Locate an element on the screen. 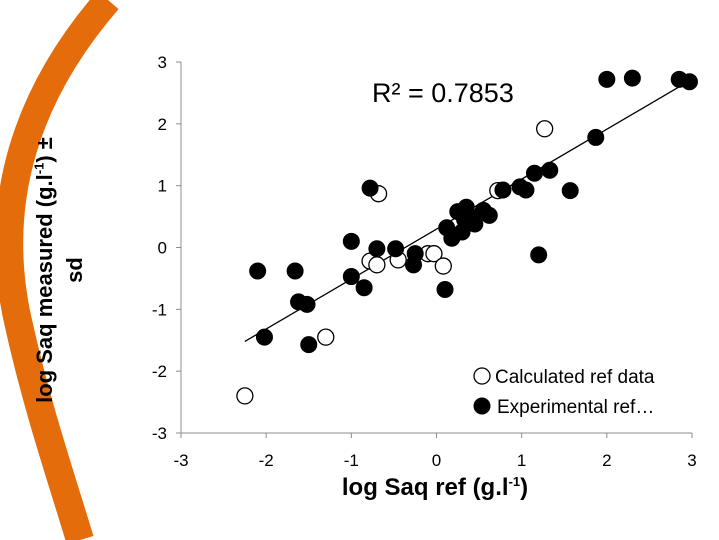  x-axis-title-post: ) is located at coordinates (524, 487).